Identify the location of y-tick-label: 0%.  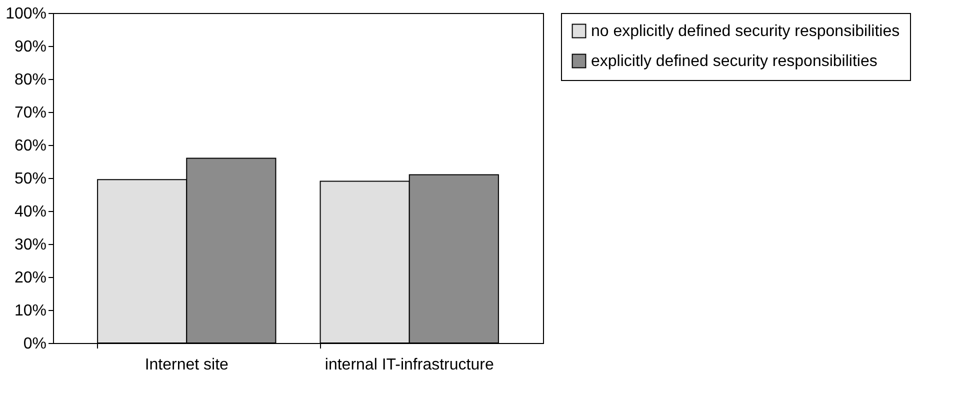
(34, 344).